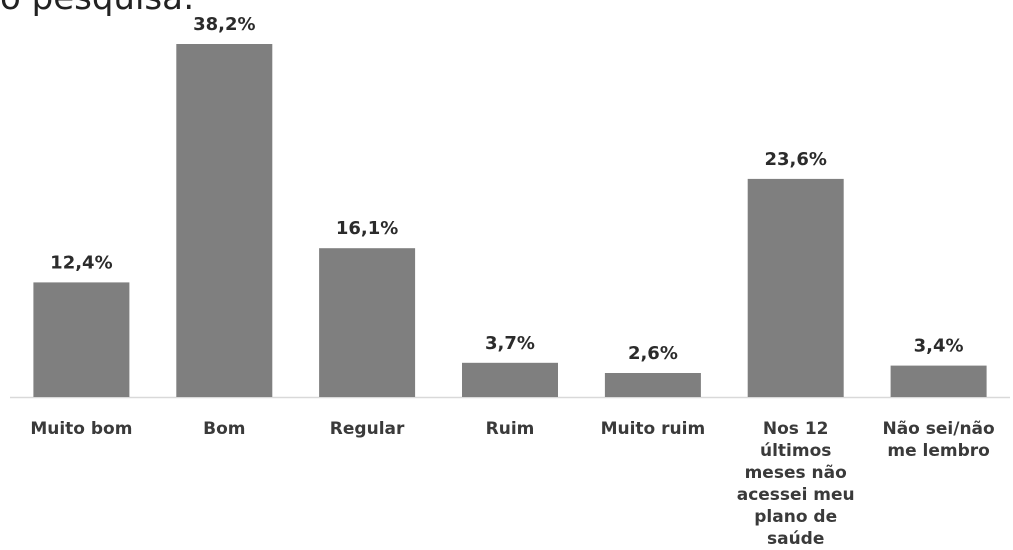  Describe the element at coordinates (653, 353) in the screenshot. I see `bar-value-label: 2,6%` at that location.